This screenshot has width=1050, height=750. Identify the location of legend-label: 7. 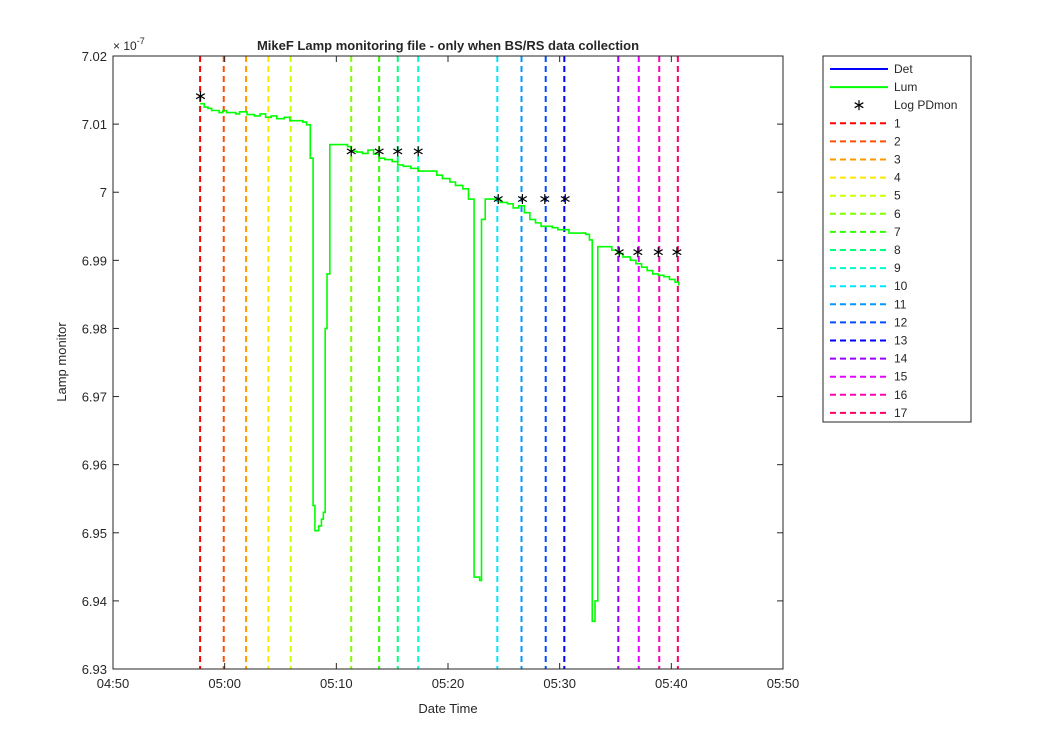
(897, 232).